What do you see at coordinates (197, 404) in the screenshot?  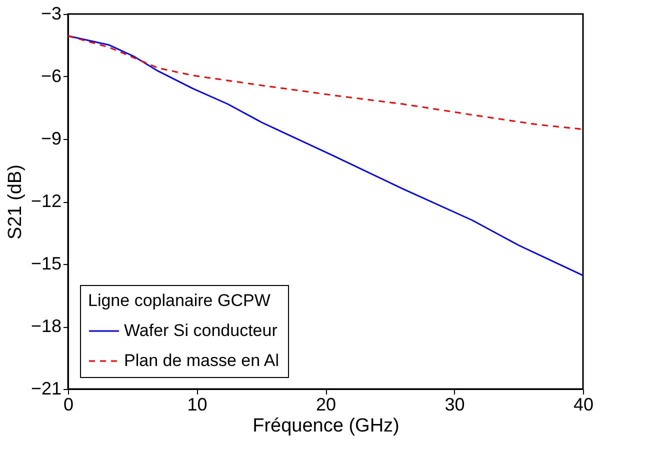 I see `x-tick-label: 10` at bounding box center [197, 404].